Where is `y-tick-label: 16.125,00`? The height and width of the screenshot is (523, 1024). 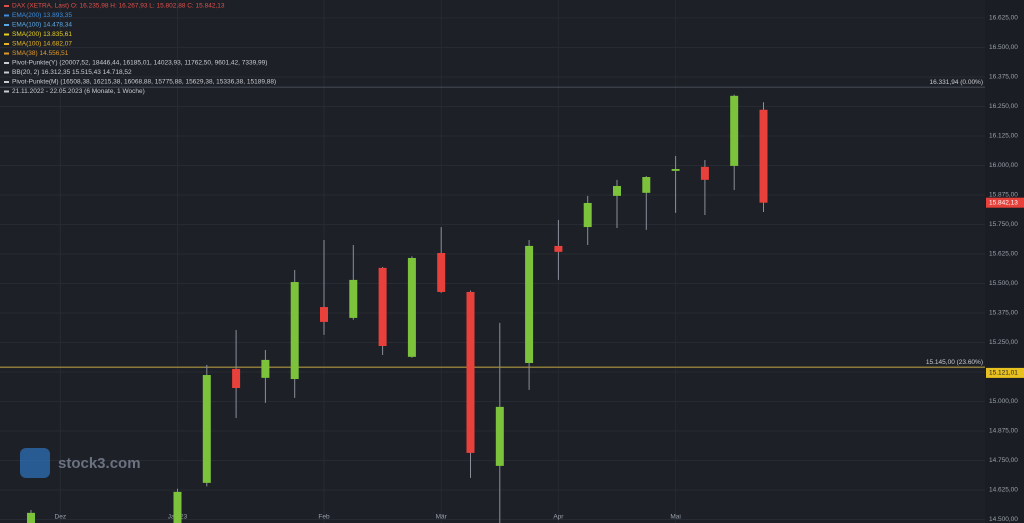
y-tick-label: 16.125,00 is located at coordinates (1003, 136).